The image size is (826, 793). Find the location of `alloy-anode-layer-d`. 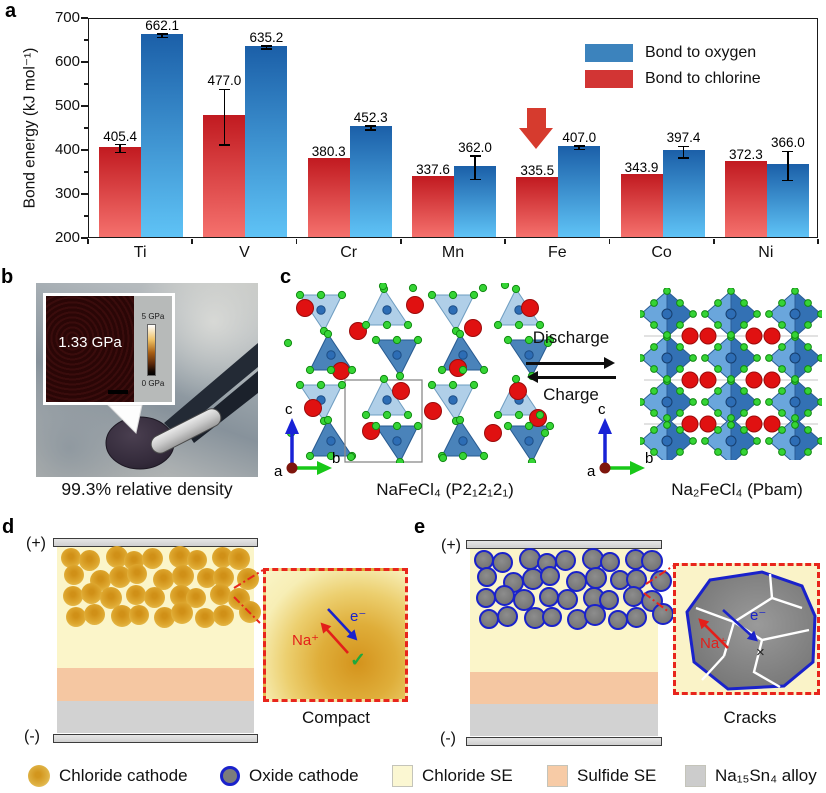

alloy-anode-layer-d is located at coordinates (155, 717).